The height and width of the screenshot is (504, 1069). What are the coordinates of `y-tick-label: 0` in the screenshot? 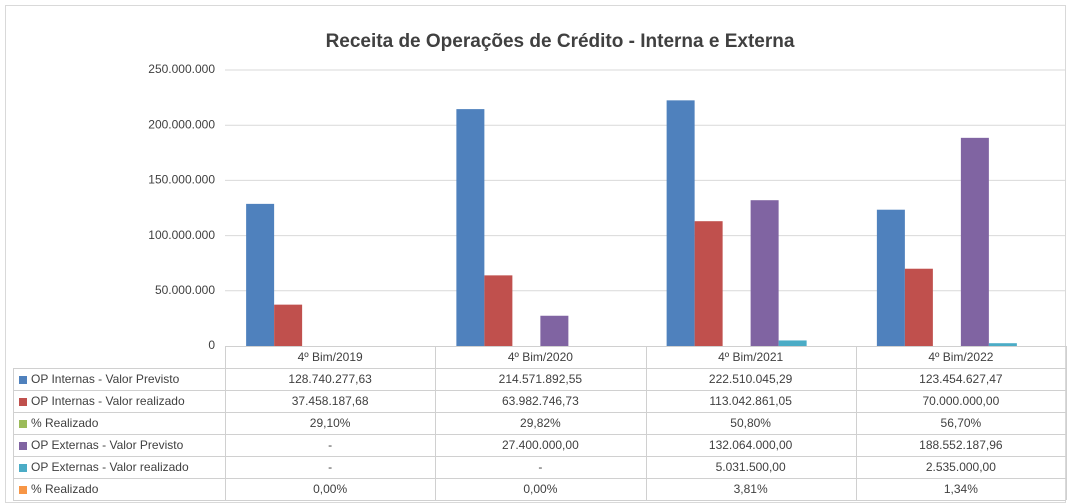 It's located at (211, 345).